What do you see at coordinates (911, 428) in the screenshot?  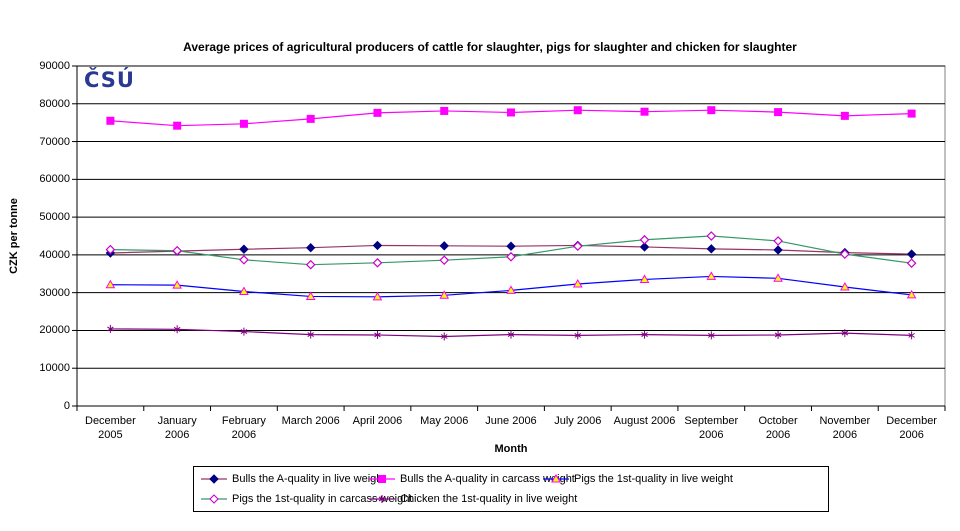 I see `x-tick-label: December 2006` at bounding box center [911, 428].